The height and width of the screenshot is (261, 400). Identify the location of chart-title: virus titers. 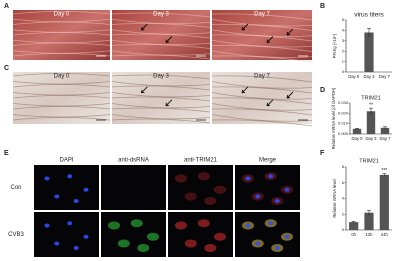
(369, 15).